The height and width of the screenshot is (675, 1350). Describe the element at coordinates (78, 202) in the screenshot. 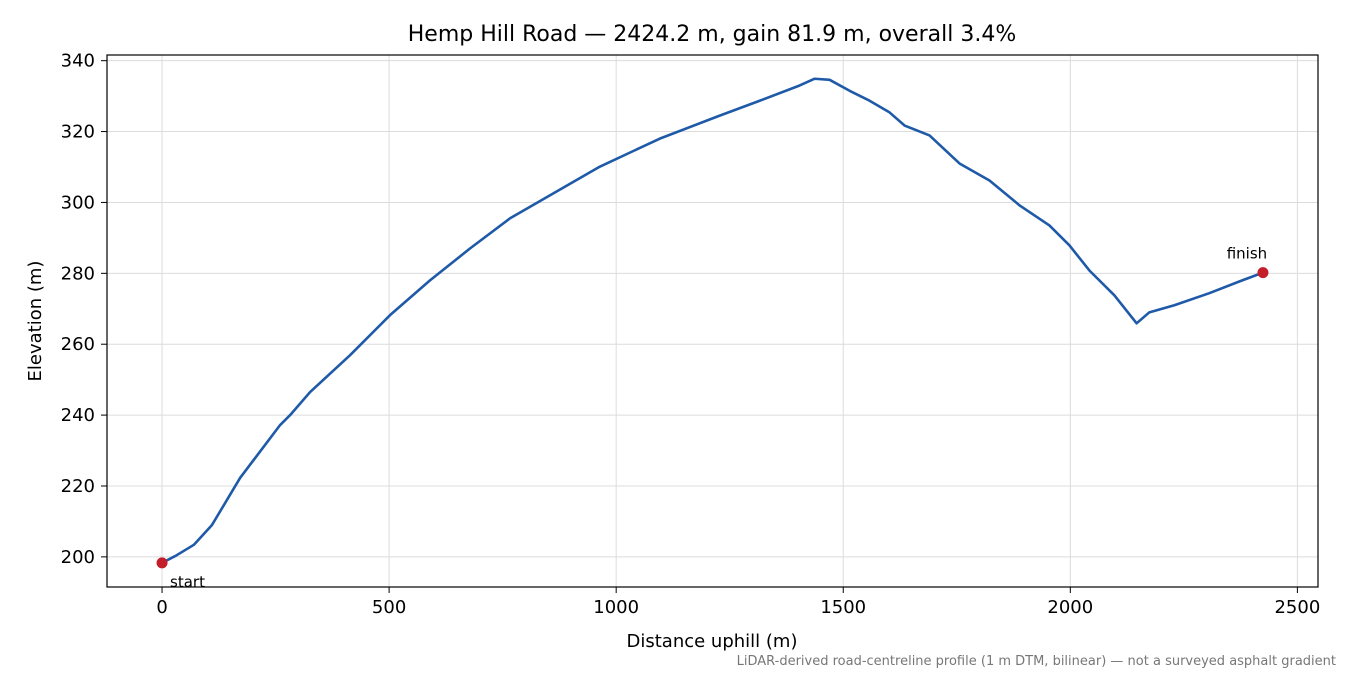

I see `y-tick-label: 300` at that location.